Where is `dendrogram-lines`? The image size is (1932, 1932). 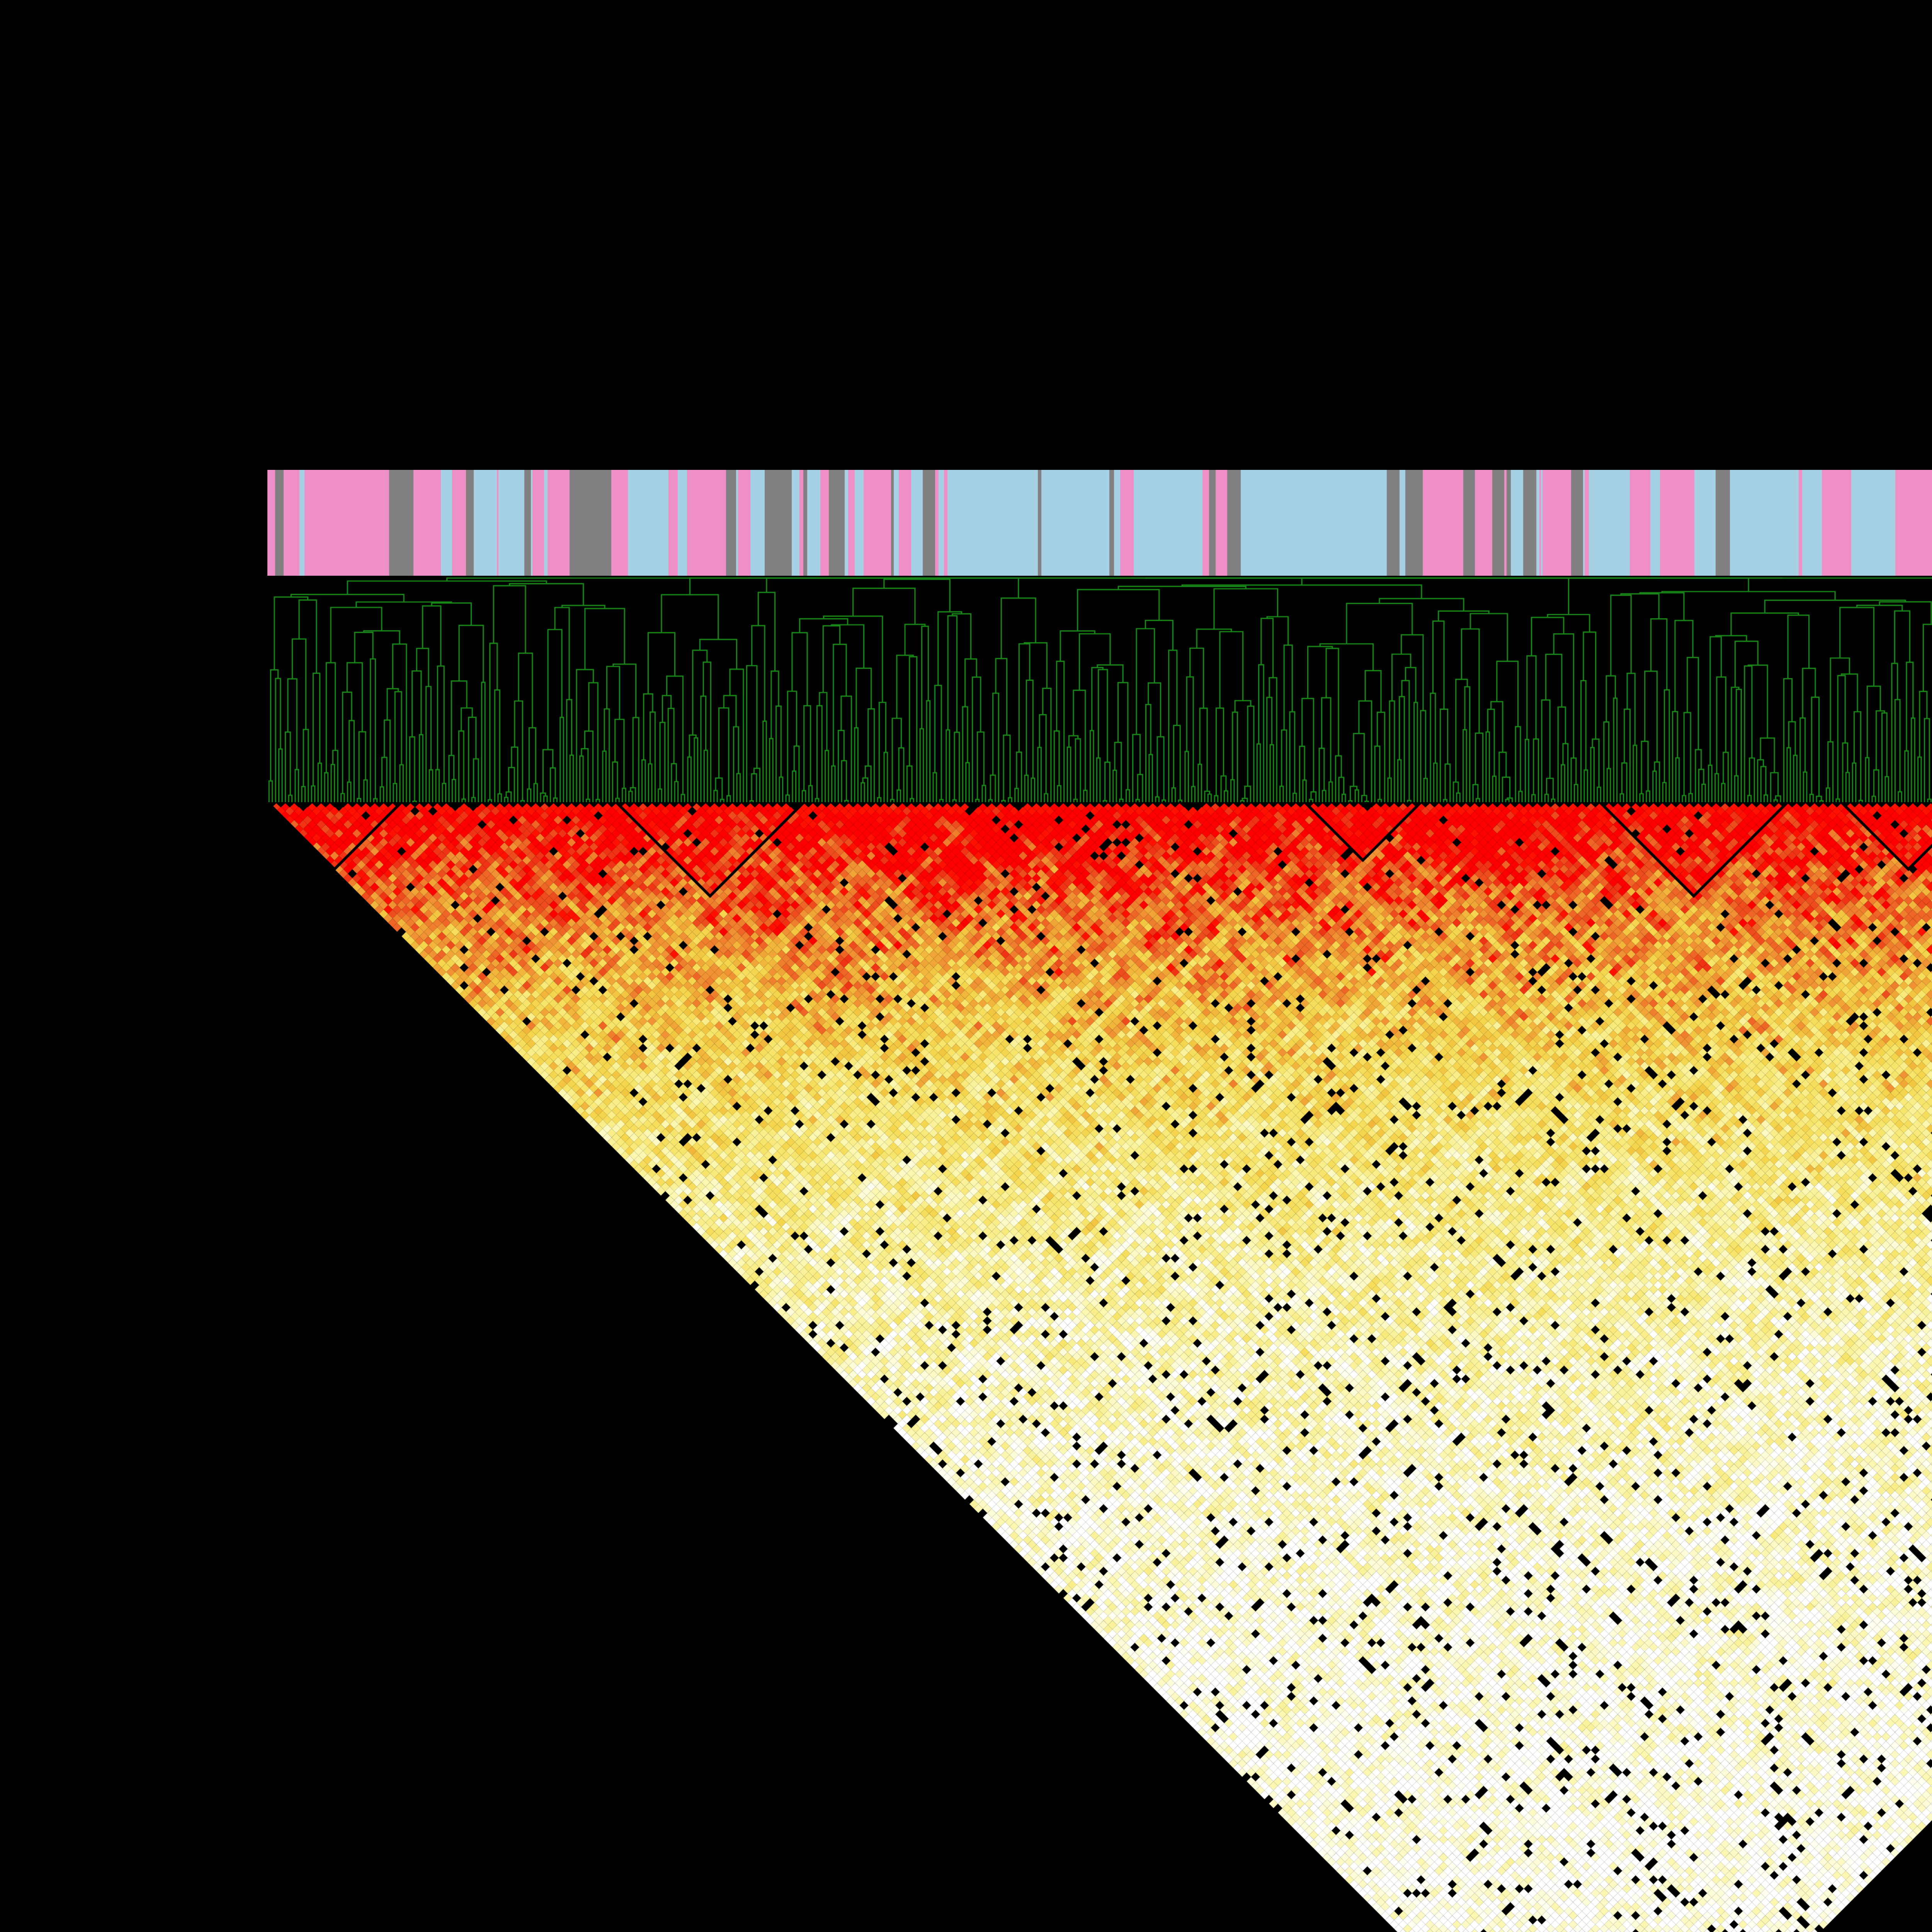
dendrogram-lines is located at coordinates (1099, 689).